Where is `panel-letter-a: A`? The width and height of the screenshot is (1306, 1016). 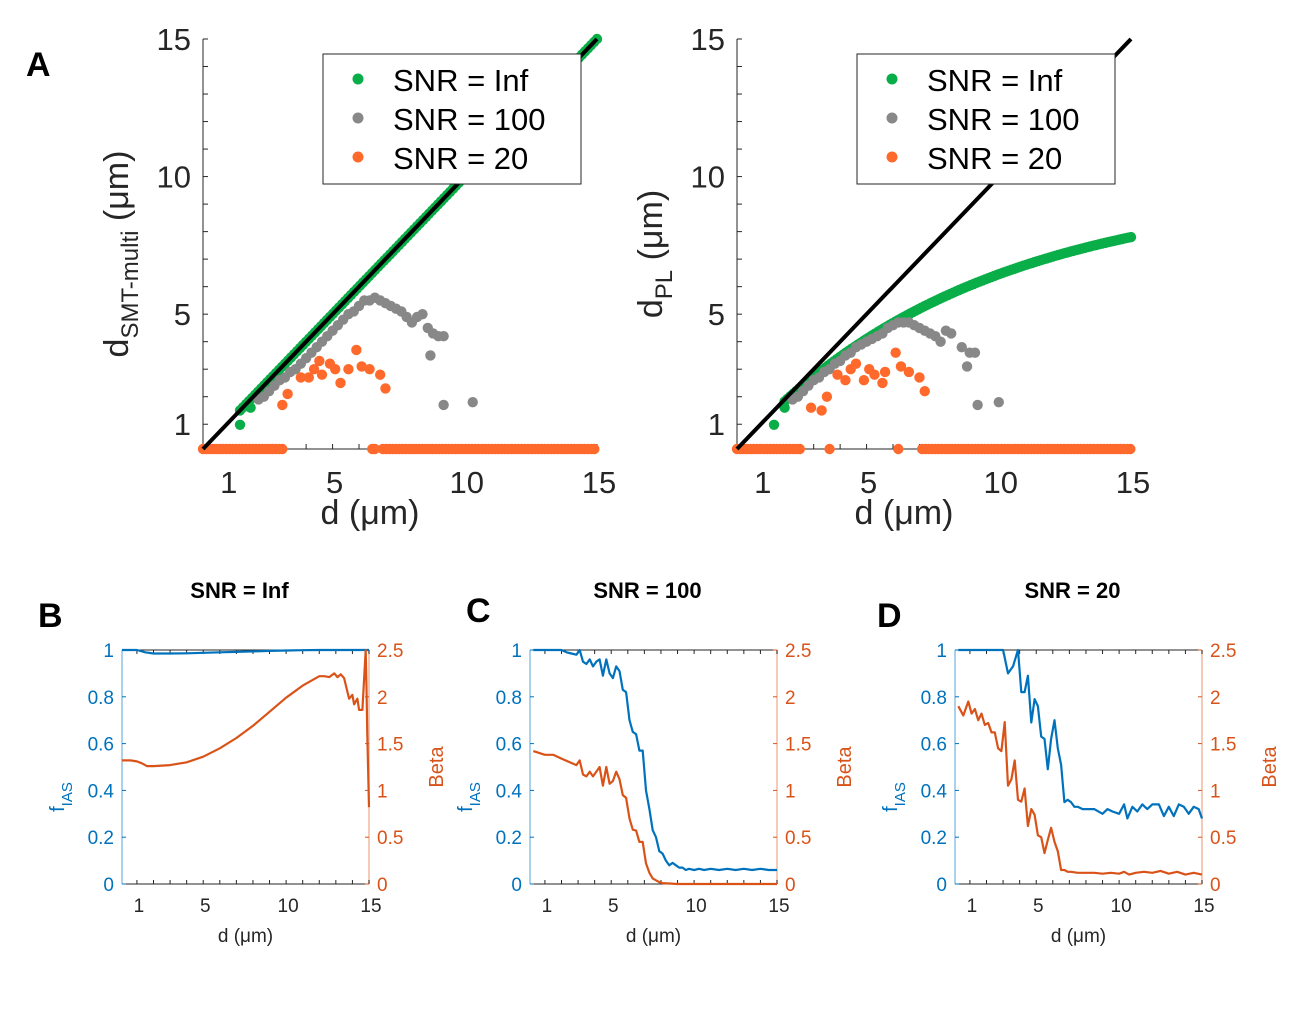 panel-letter-a: A is located at coordinates (38, 65).